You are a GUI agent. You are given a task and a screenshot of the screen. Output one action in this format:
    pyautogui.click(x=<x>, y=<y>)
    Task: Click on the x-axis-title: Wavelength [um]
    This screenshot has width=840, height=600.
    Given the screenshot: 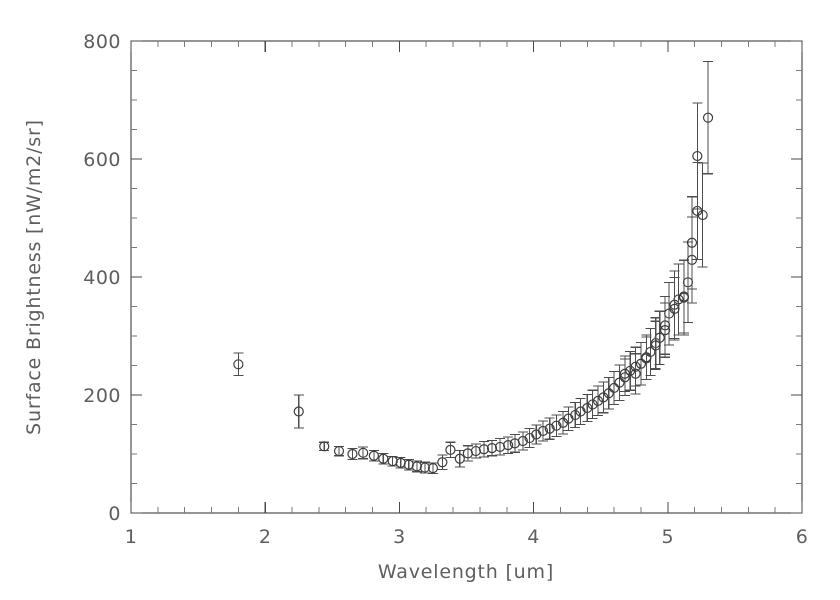 What is the action you would take?
    pyautogui.click(x=466, y=572)
    